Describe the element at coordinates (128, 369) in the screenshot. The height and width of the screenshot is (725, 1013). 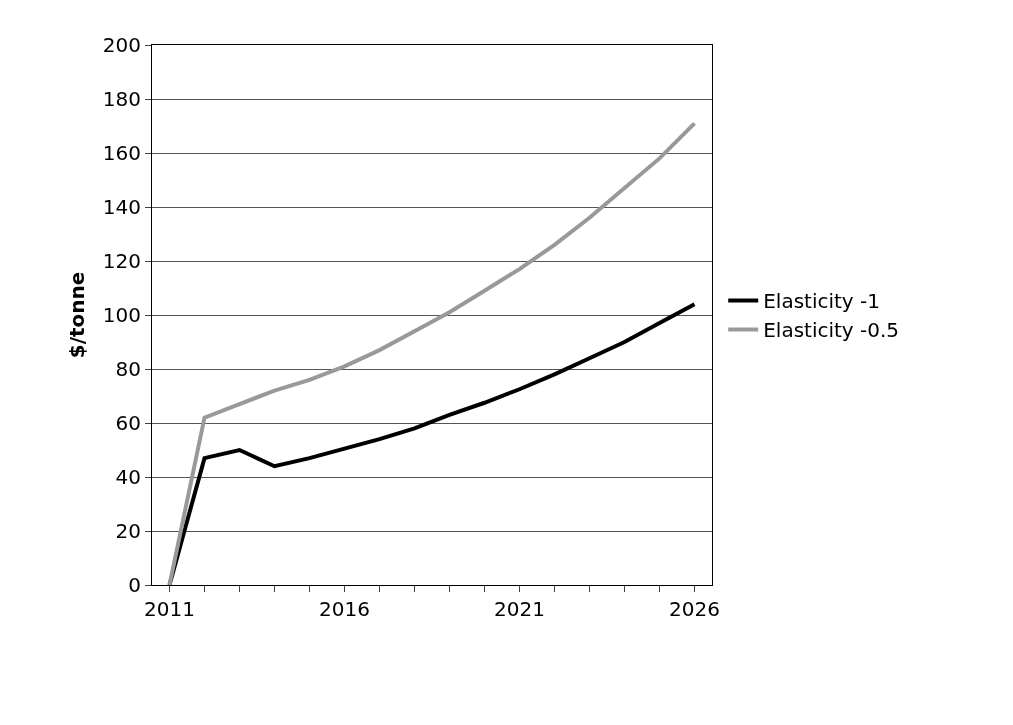
I see `y-tick-label: 80` at that location.